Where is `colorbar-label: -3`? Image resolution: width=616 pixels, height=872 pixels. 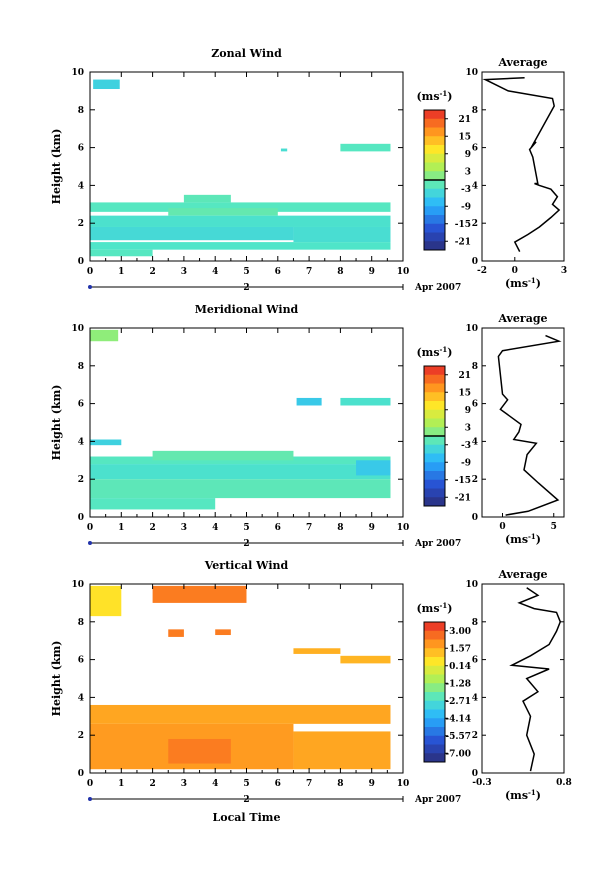
colorbar-label: -3 is located at coordinates (466, 190).